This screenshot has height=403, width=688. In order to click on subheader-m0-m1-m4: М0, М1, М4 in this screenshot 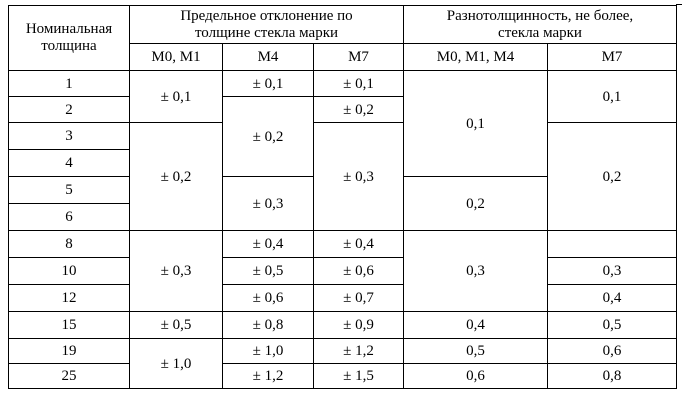, I will do `click(475, 57)`.